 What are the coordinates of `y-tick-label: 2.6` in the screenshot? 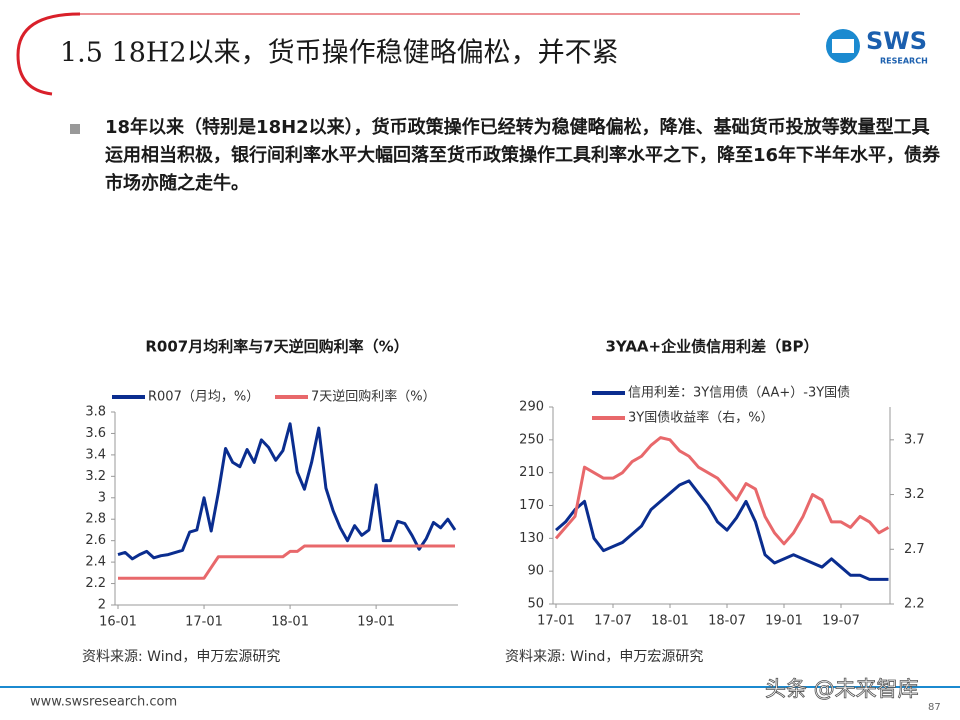 It's located at (95, 540).